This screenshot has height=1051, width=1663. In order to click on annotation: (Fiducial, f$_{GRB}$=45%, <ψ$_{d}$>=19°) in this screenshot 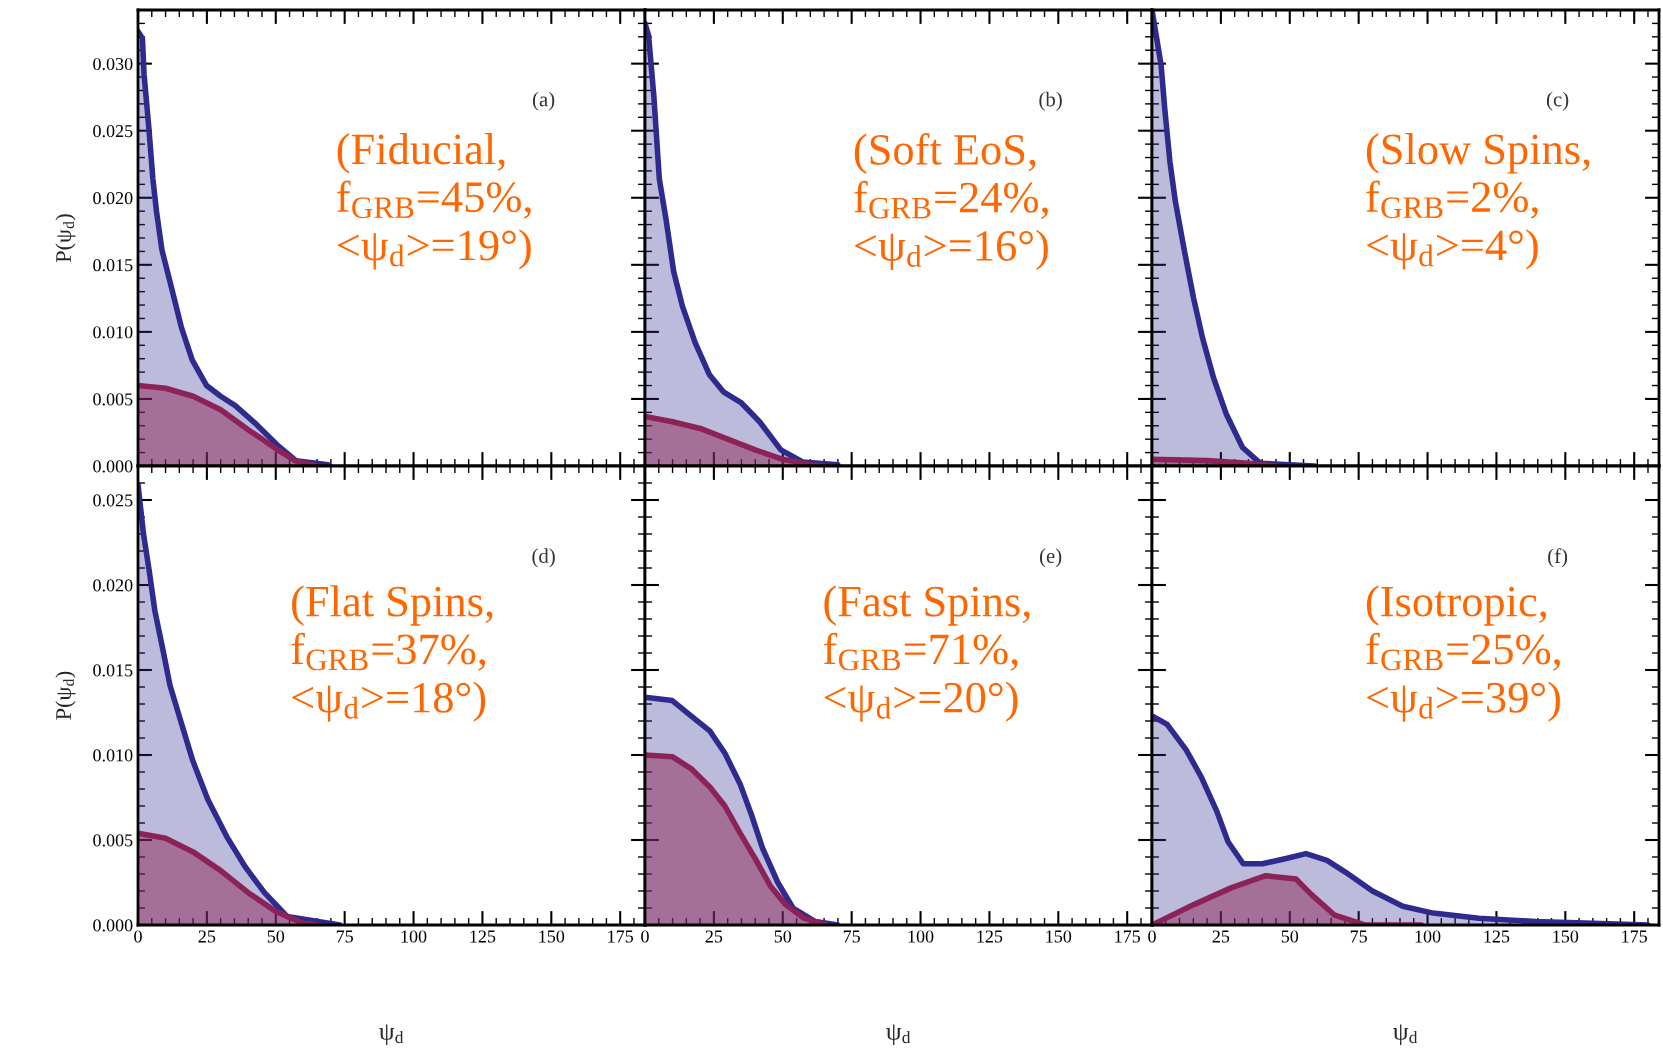, I will do `click(434, 201)`.